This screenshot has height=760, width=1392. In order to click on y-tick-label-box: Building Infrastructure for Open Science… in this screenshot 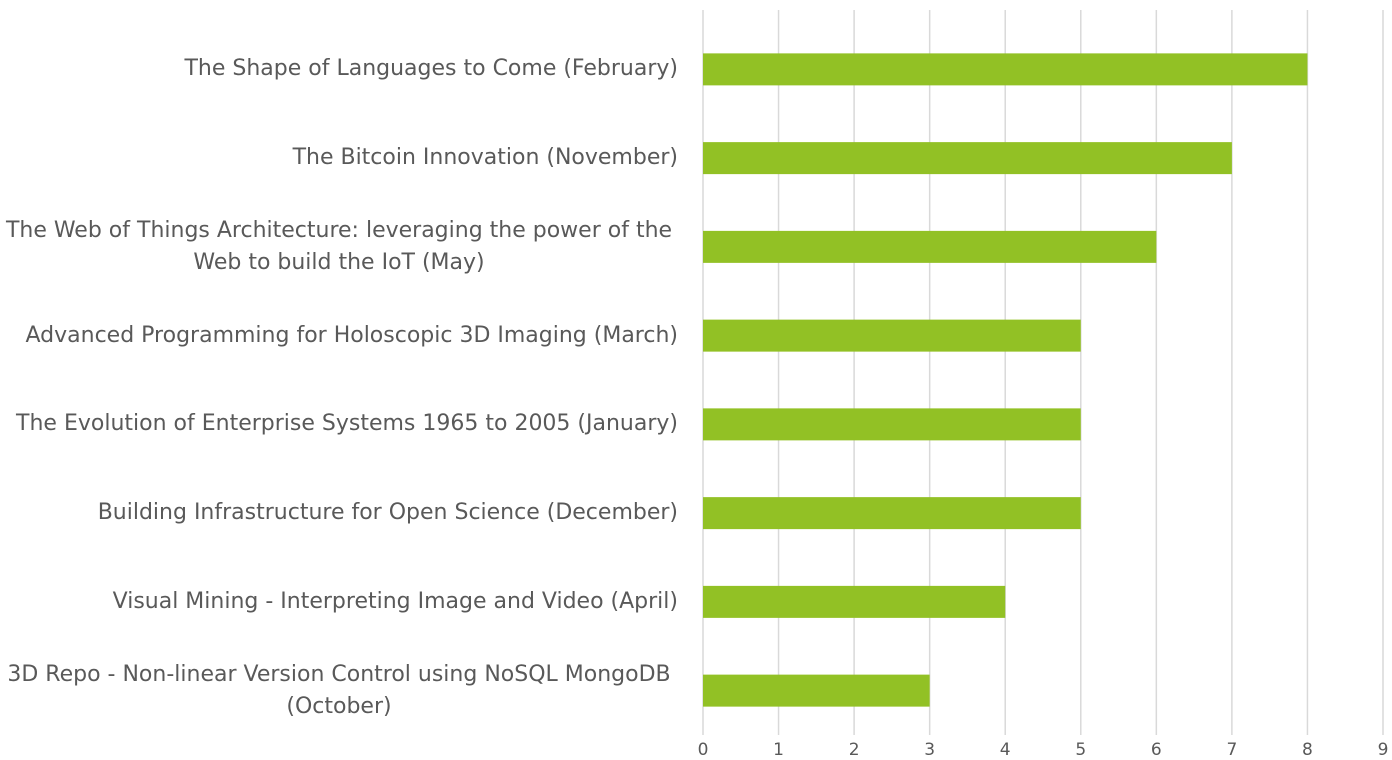, I will do `click(339, 513)`.